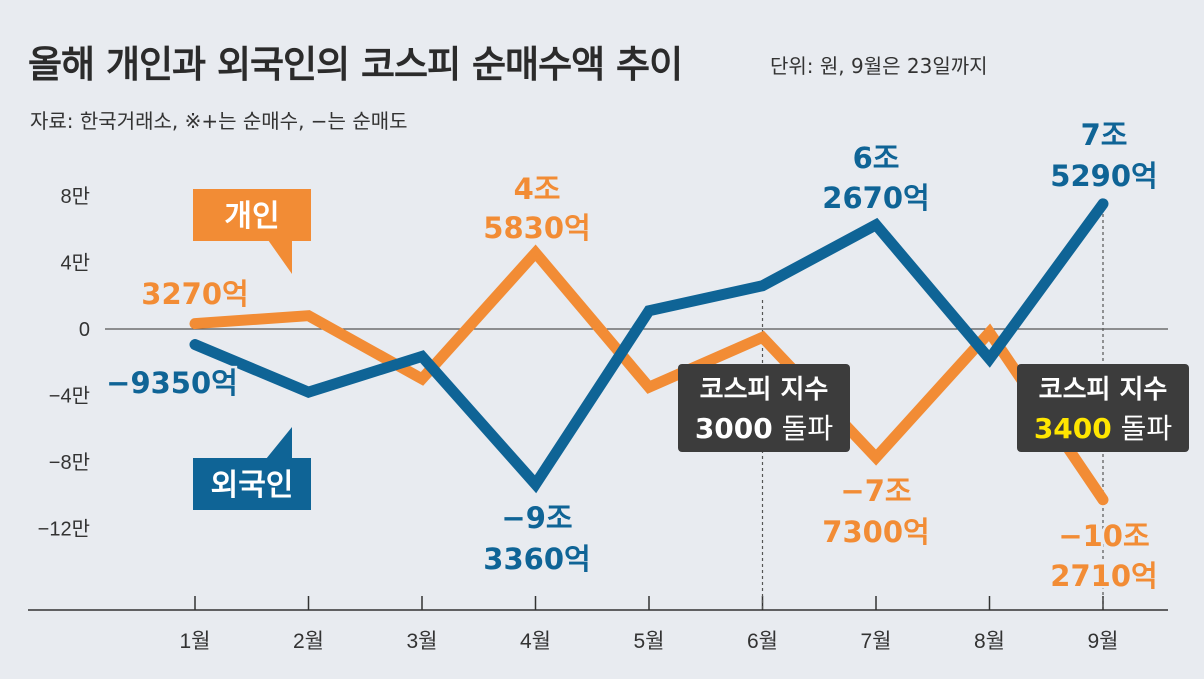 The width and height of the screenshot is (1204, 679). I want to click on legend-foreign-pointer, so click(279, 443).